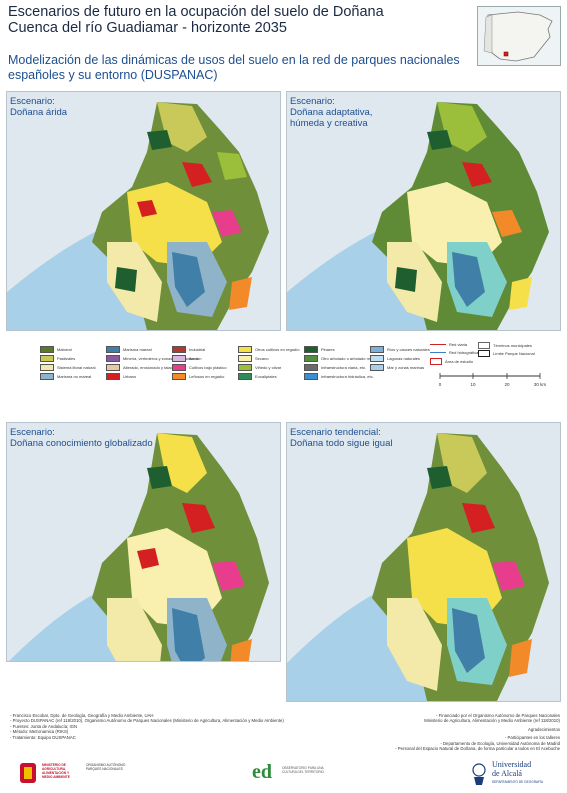 This screenshot has width=567, height=793. I want to click on river-line-icon, so click(438, 352).